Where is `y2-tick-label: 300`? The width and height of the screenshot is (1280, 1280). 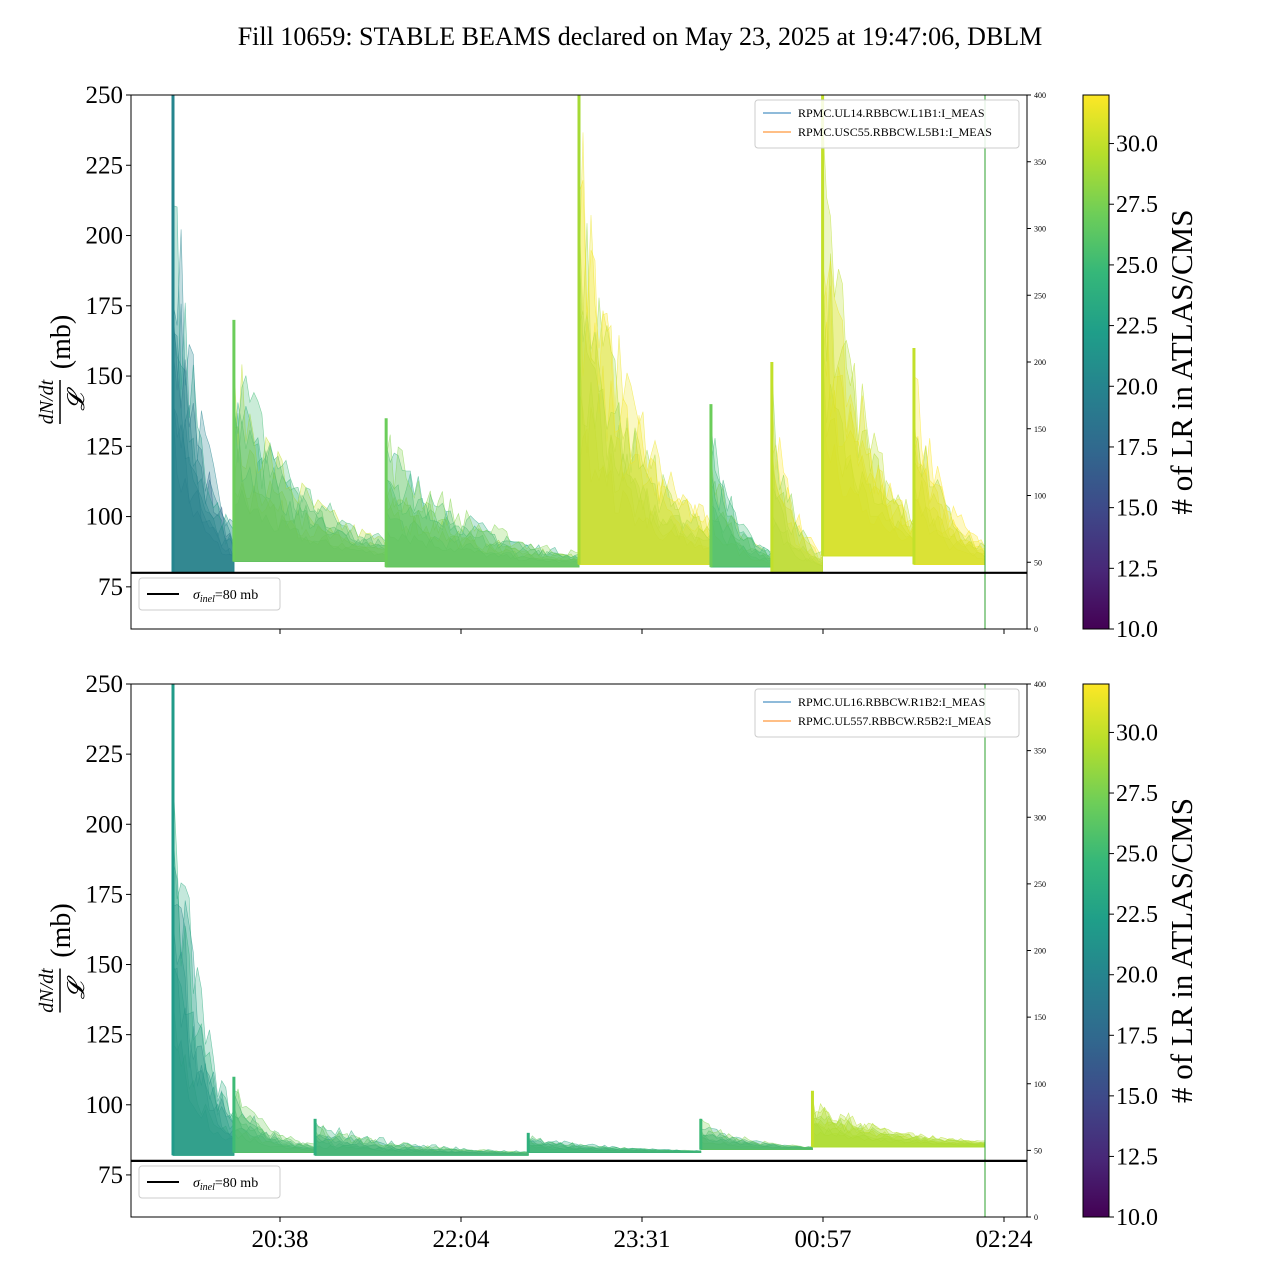 y2-tick-label: 300 is located at coordinates (1040, 229).